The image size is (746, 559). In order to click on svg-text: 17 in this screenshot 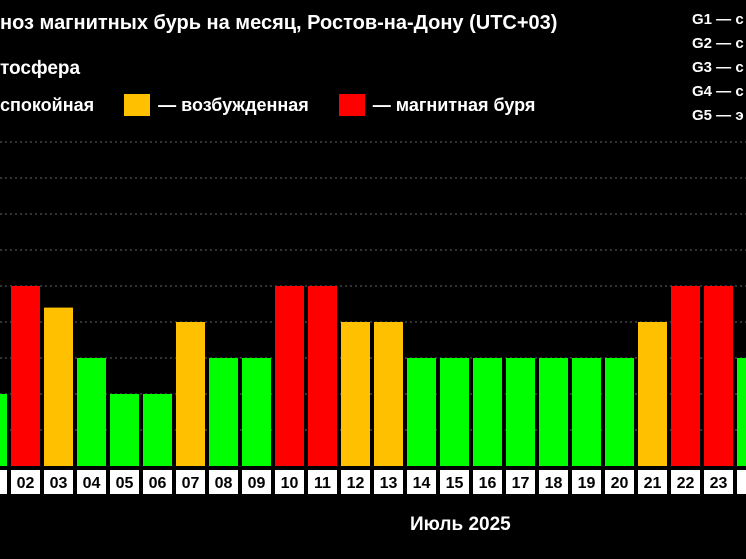, I will do `click(521, 483)`.